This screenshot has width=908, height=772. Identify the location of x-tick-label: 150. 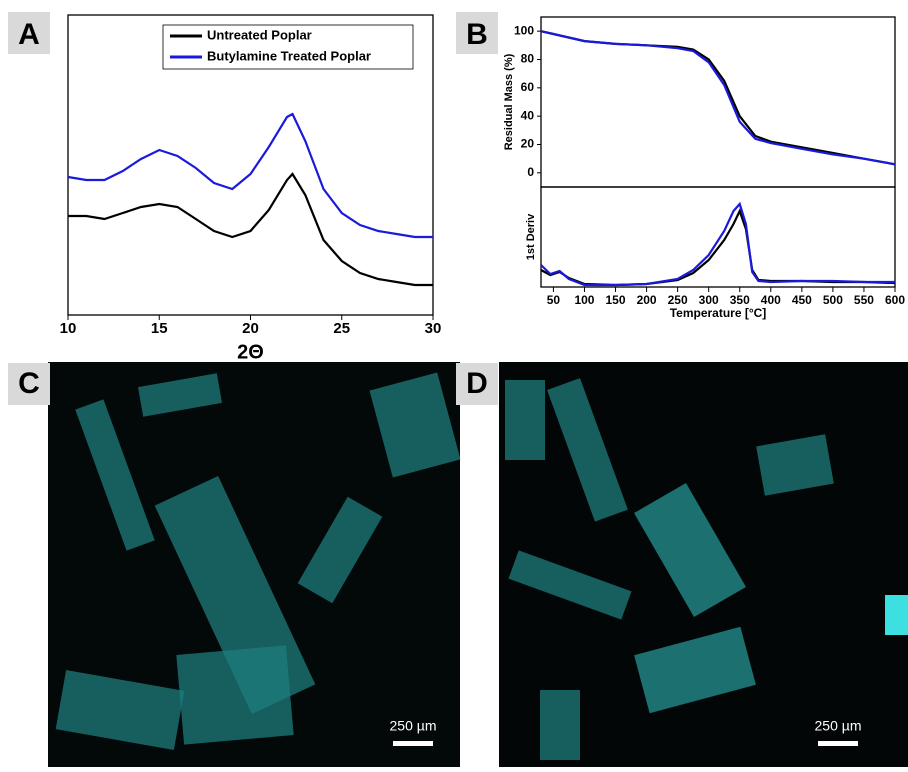
(616, 300).